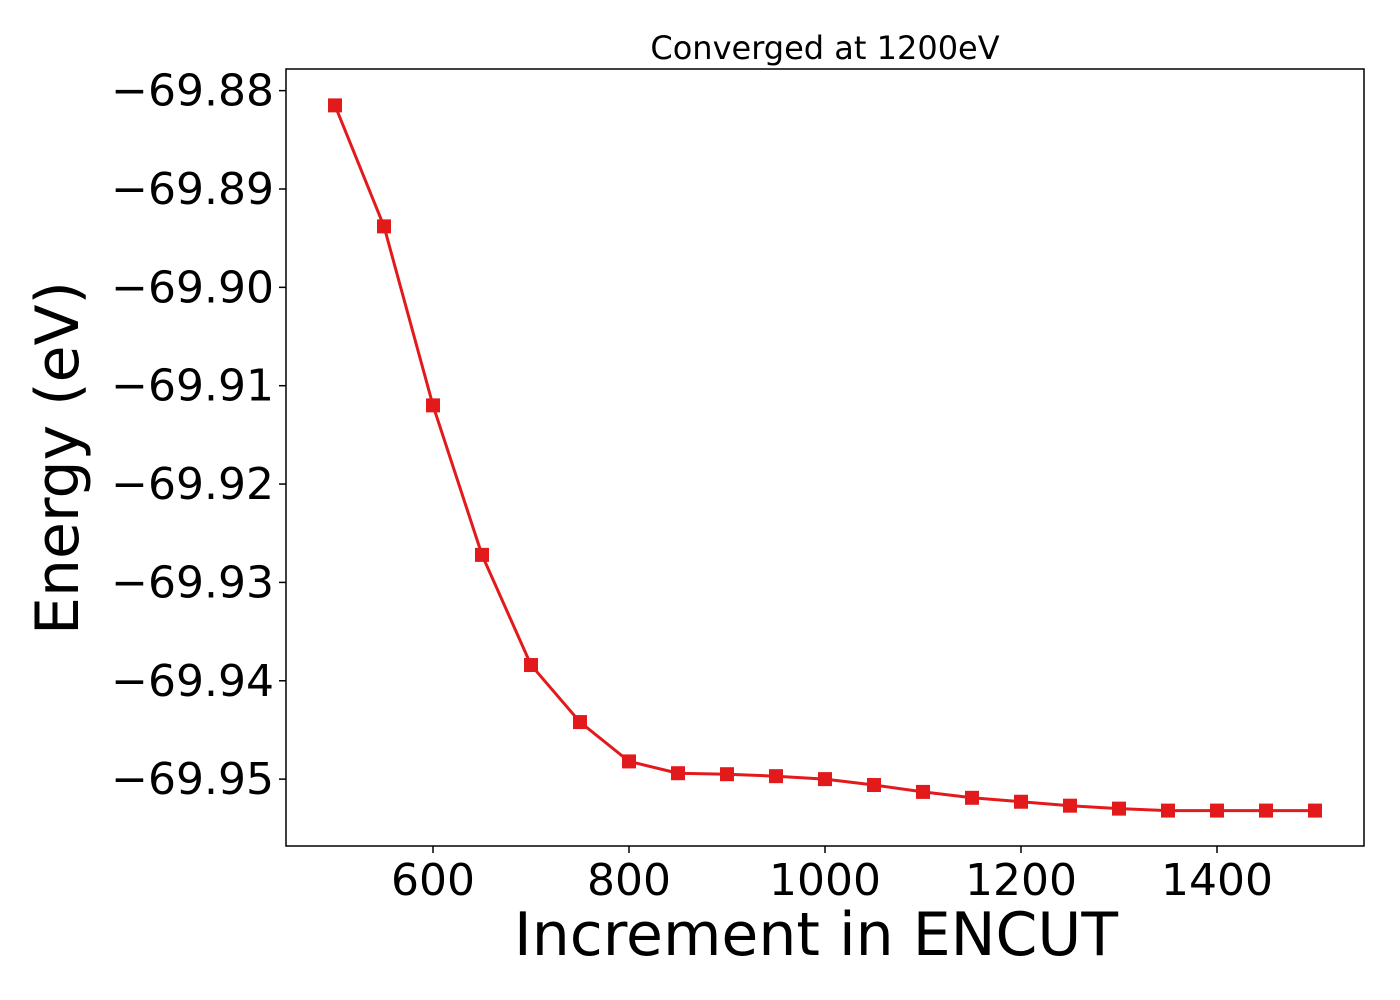 The height and width of the screenshot is (1000, 1400). I want to click on x-tick-label: 600, so click(433, 880).